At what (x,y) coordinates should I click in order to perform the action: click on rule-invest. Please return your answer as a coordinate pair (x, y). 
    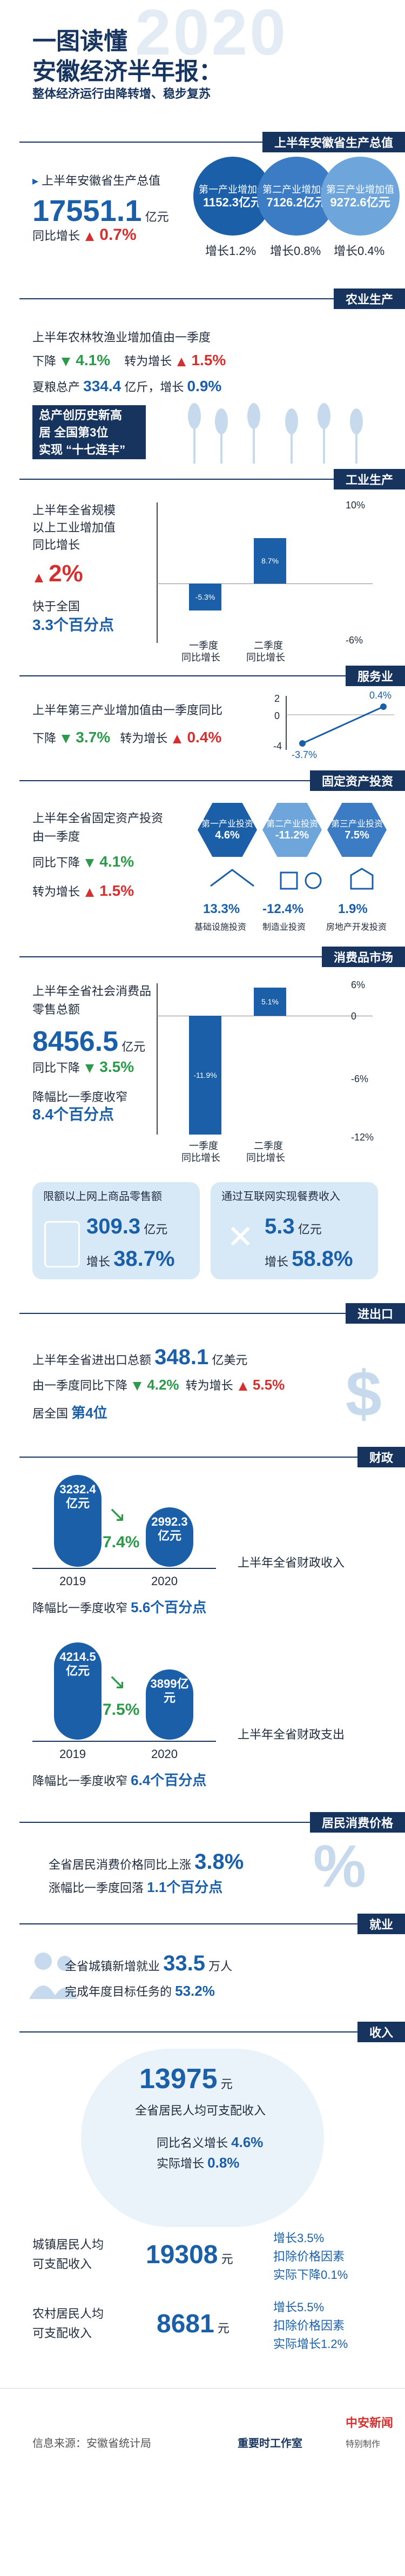
    Looking at the image, I should click on (212, 781).